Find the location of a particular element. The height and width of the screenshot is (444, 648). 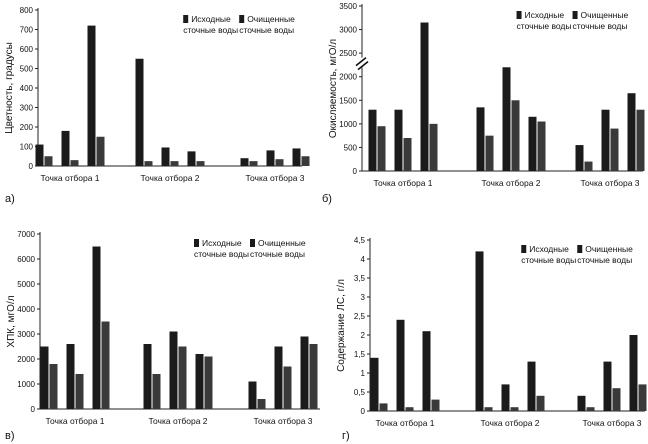

y-tick-label: 800 is located at coordinates (27, 10).